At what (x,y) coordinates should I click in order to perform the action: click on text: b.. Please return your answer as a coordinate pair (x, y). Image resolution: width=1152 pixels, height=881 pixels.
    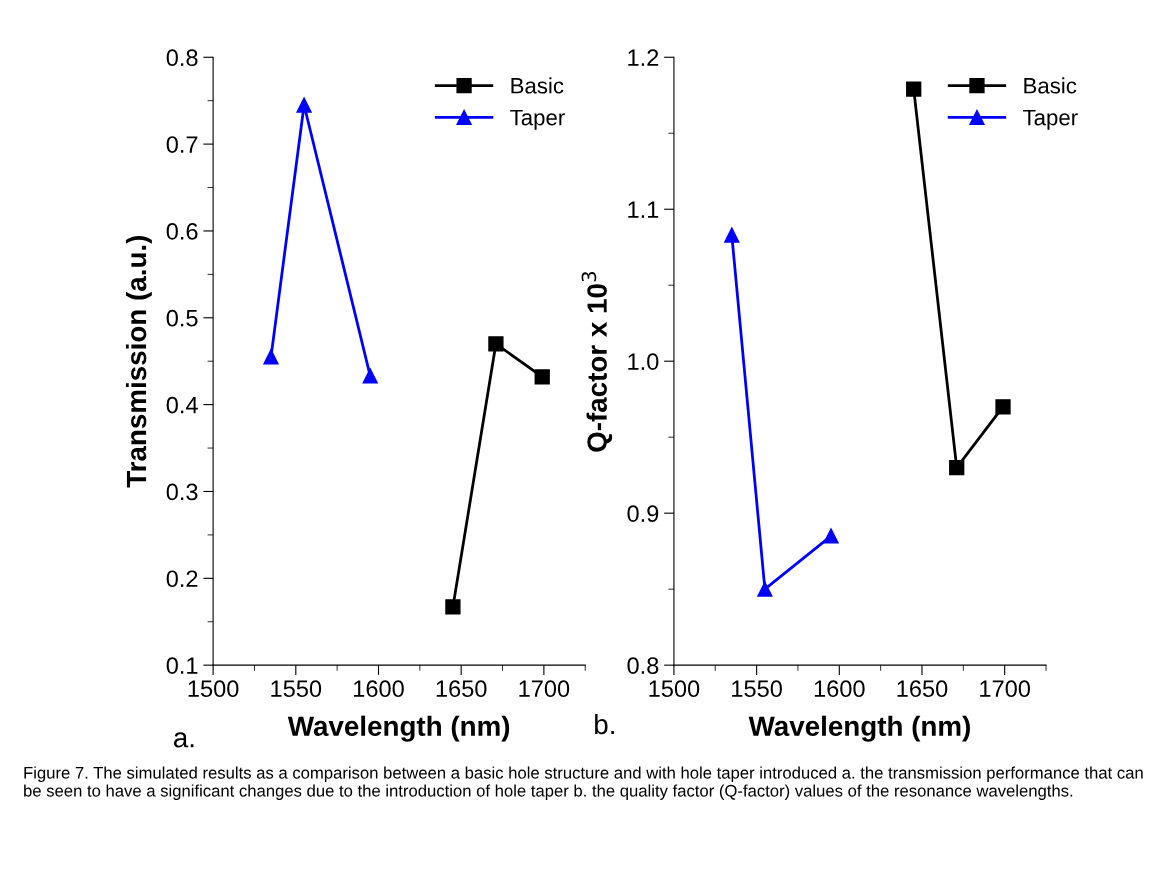
    Looking at the image, I should click on (604, 724).